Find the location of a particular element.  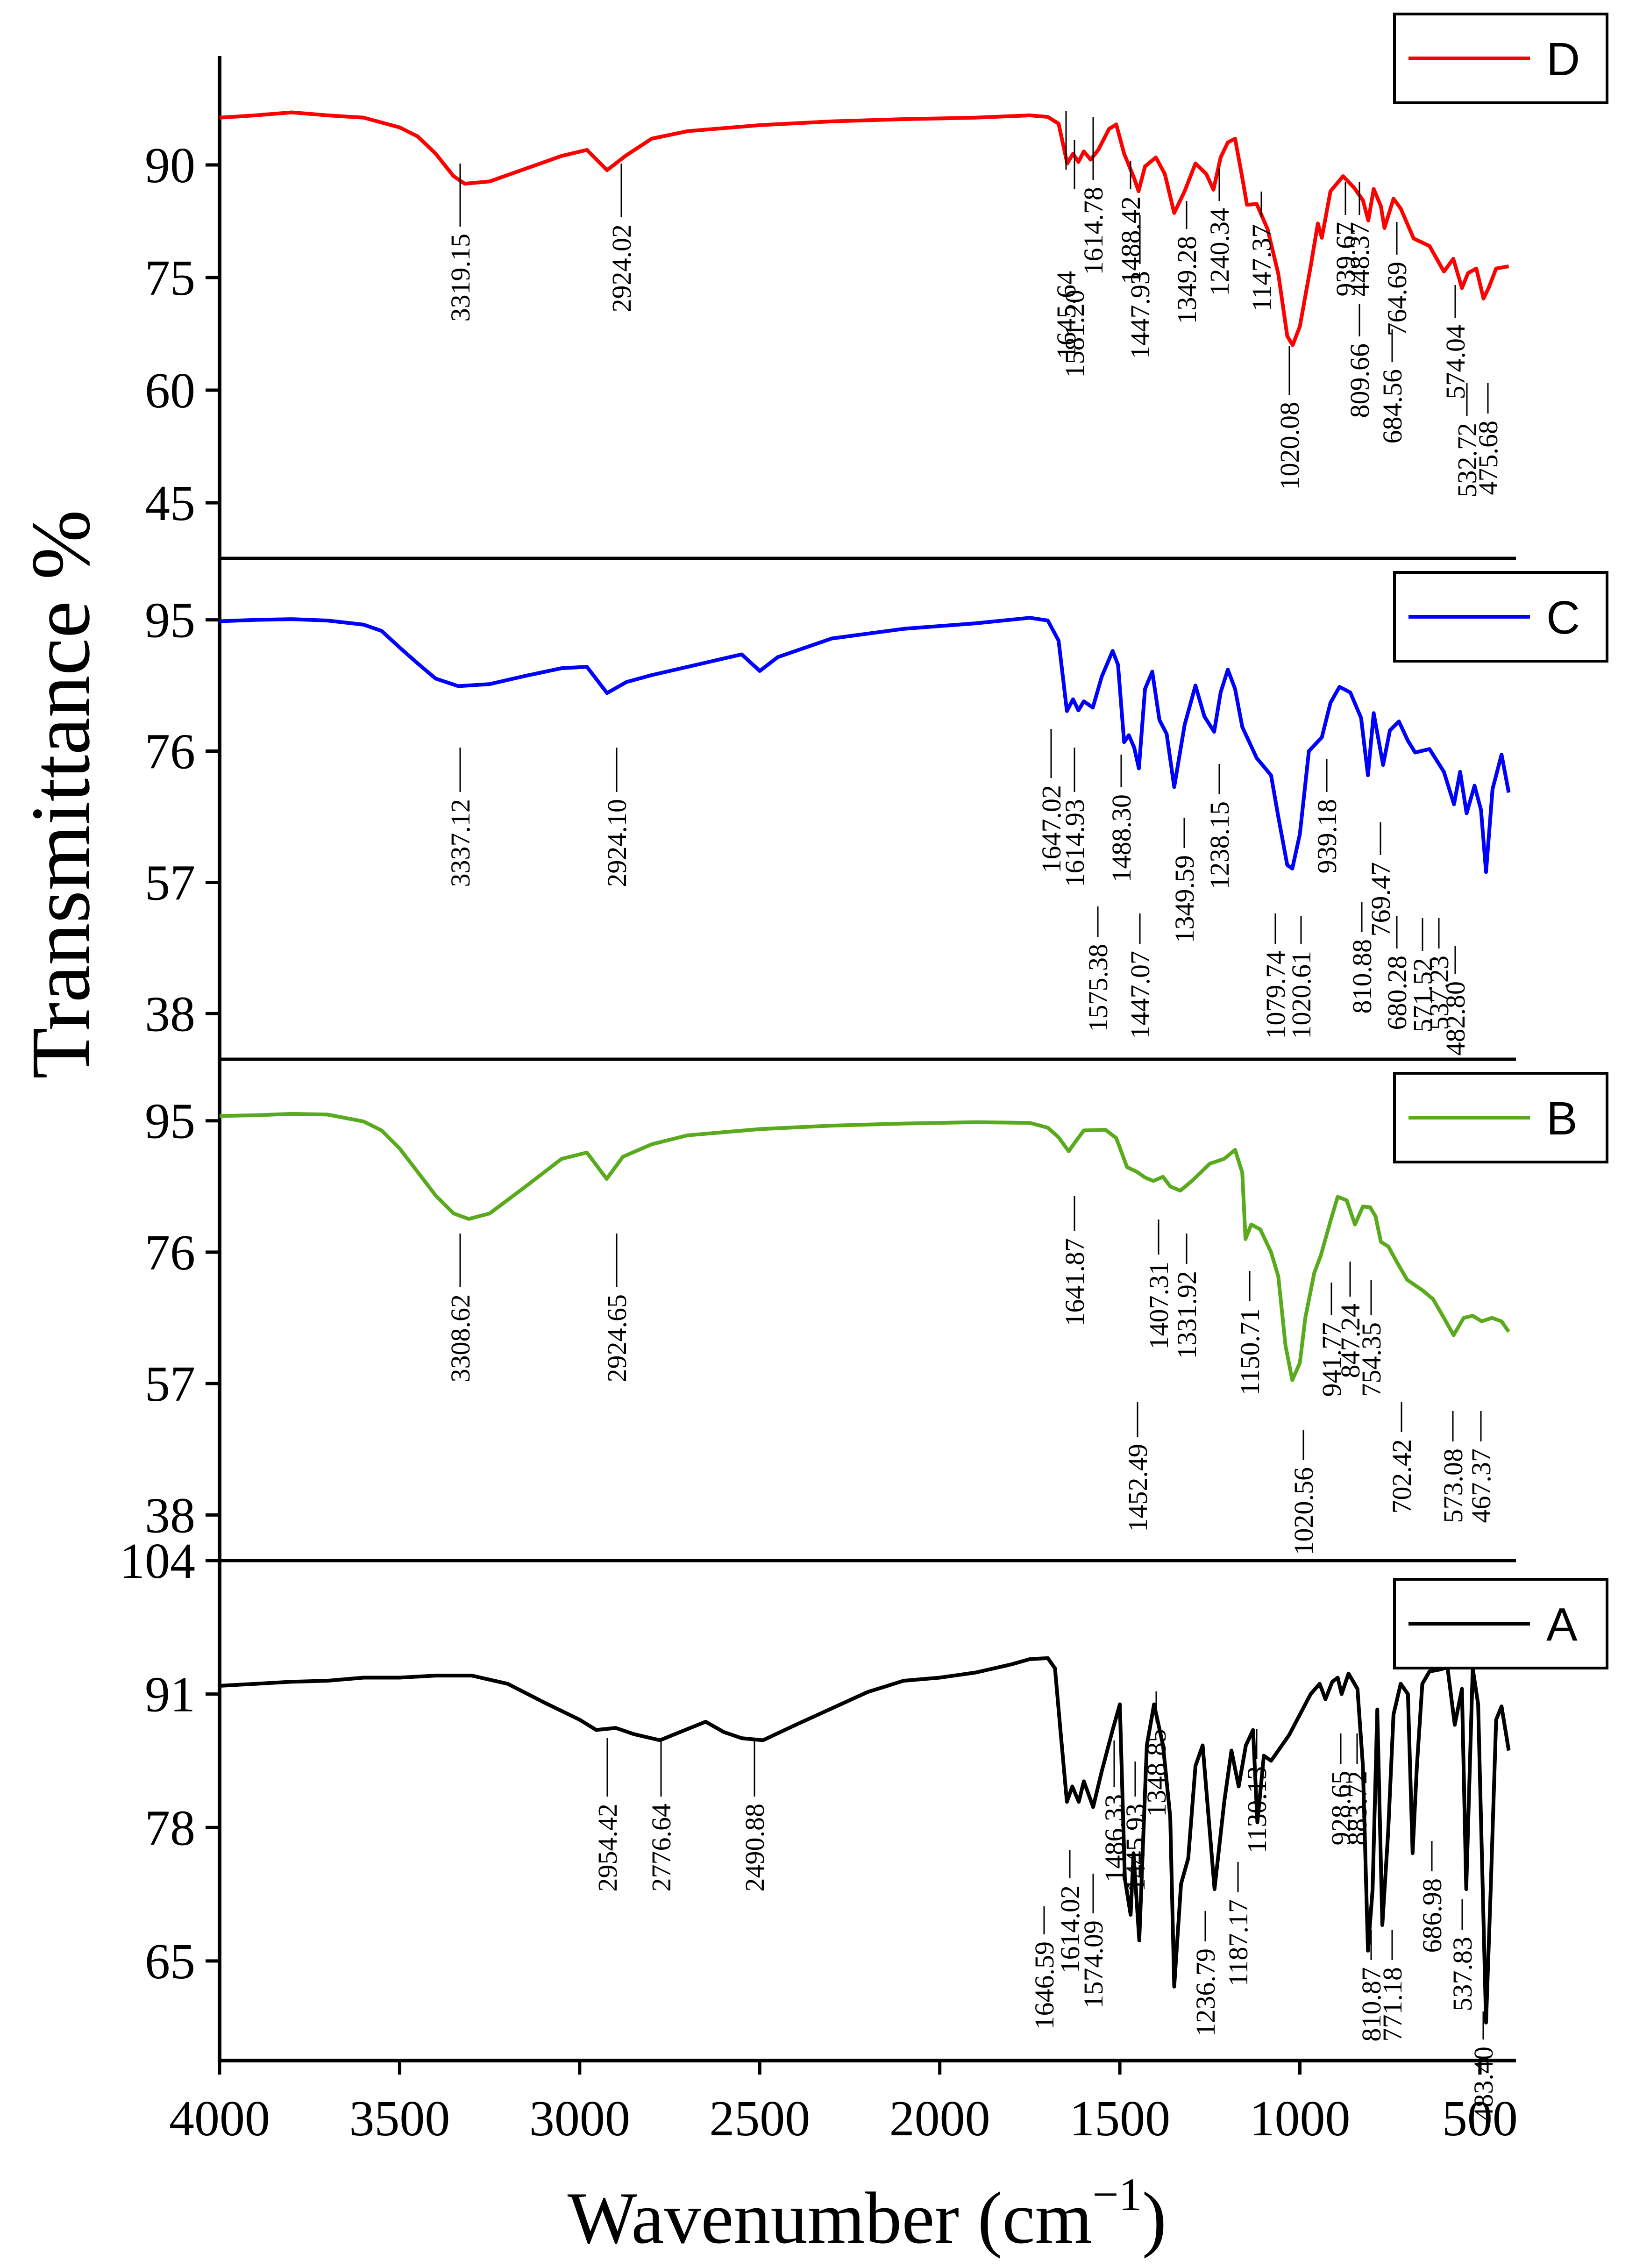

peak-label: 573.08 is located at coordinates (1453, 1485).